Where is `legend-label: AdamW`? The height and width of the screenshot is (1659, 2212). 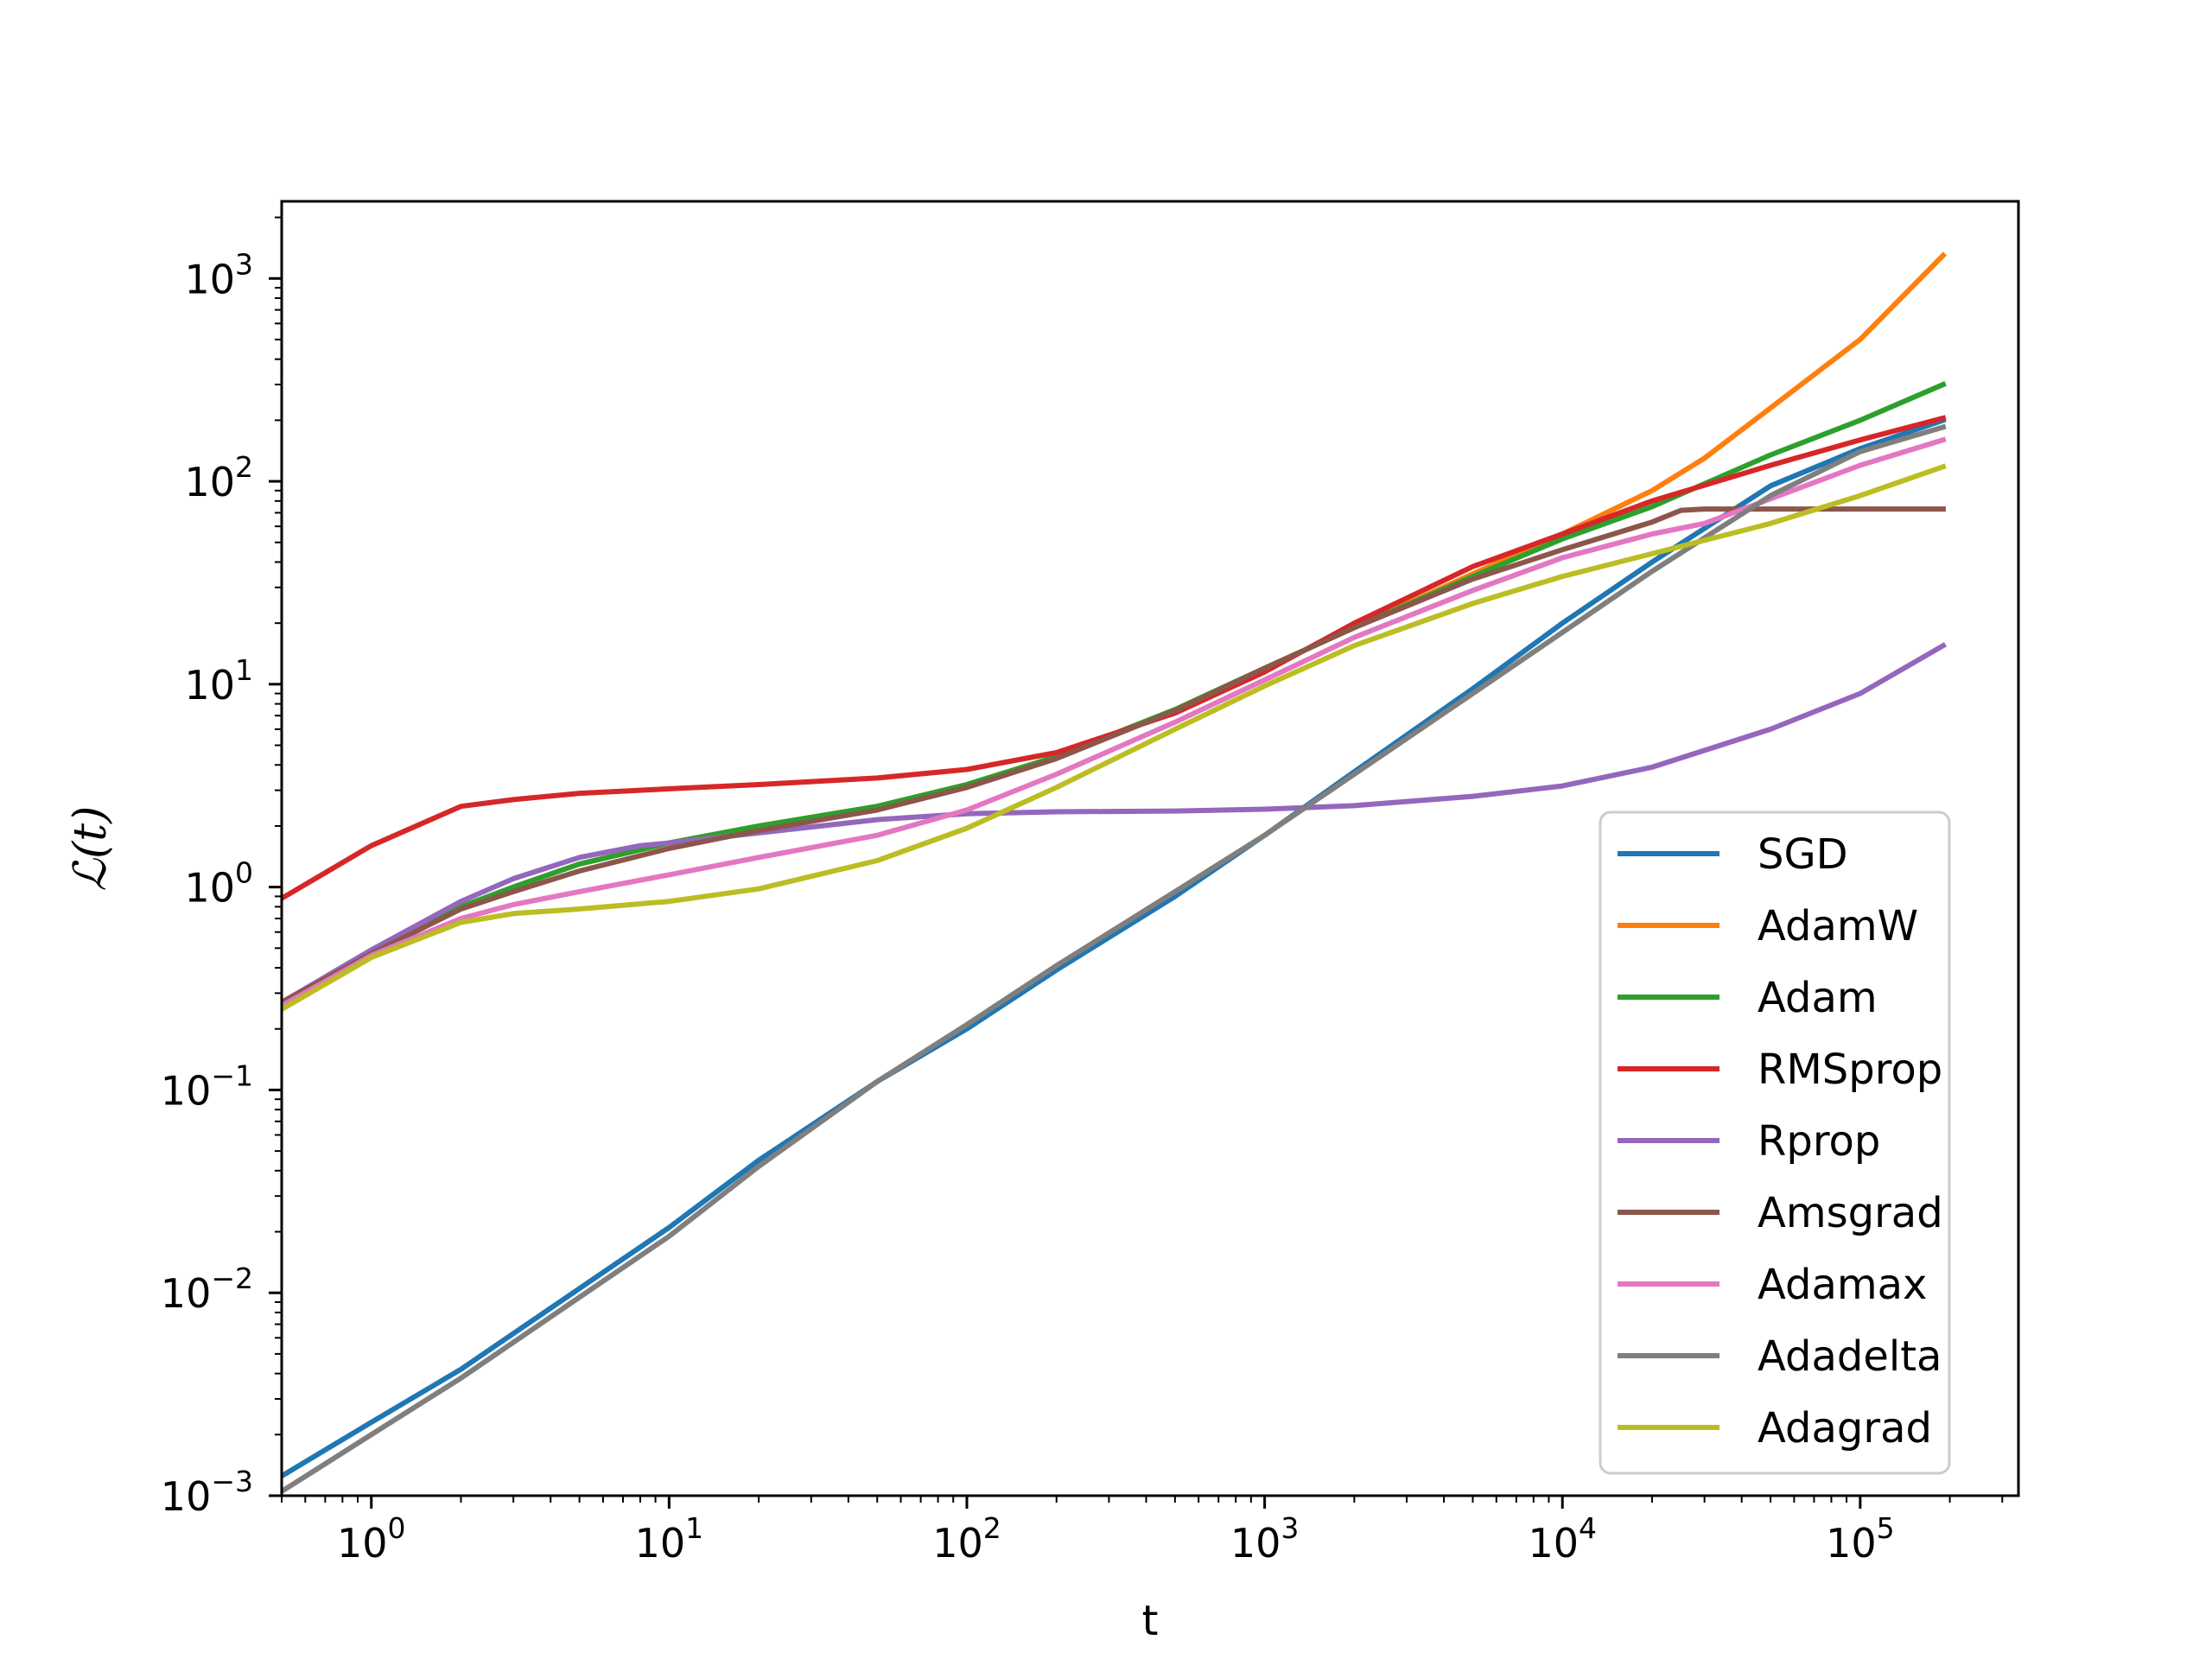 legend-label: AdamW is located at coordinates (1838, 926).